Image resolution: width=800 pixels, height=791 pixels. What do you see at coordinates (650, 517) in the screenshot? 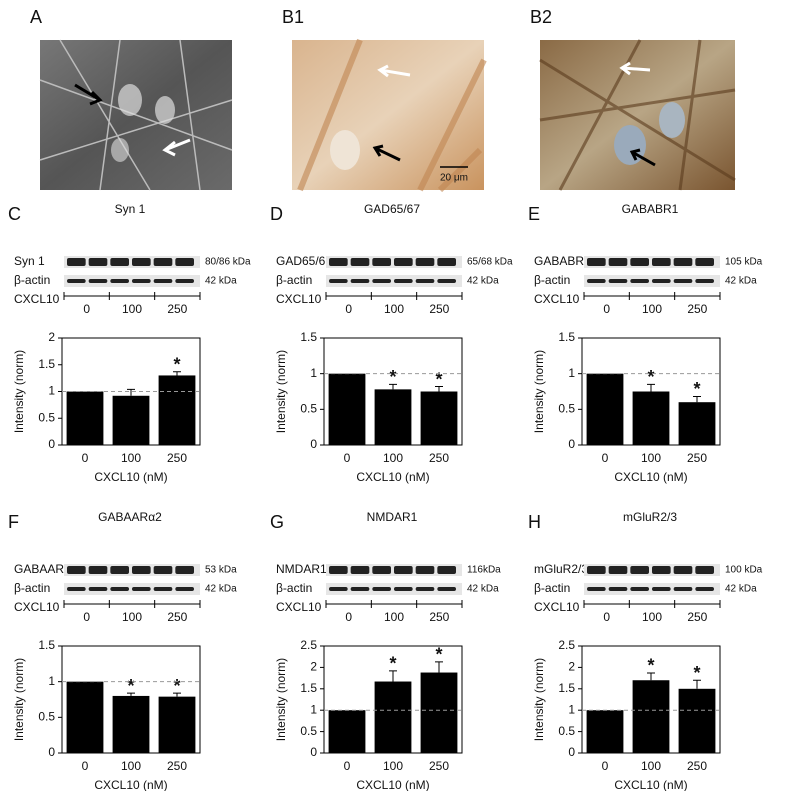
I see `blot-title: mGluR2/3` at bounding box center [650, 517].